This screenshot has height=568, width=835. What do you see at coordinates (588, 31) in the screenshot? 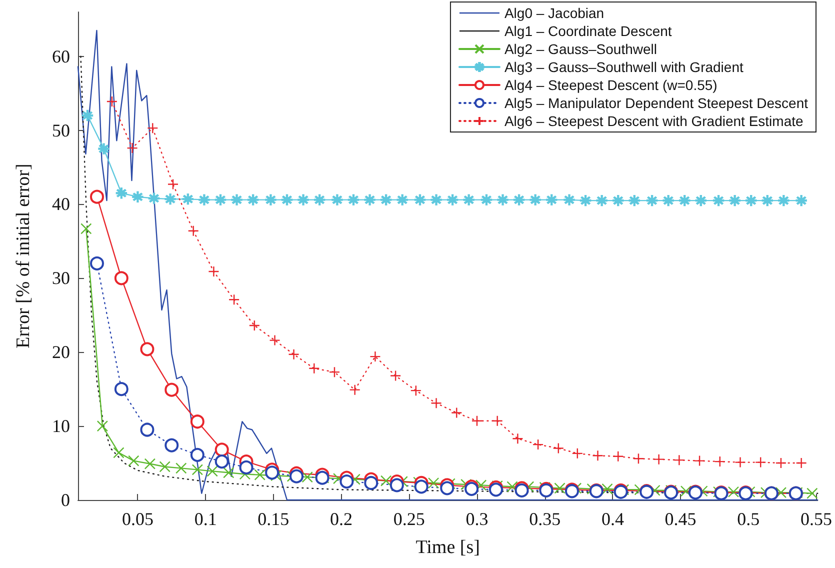
I see `legend-label: Alg1 – Coordinate Descent` at bounding box center [588, 31].